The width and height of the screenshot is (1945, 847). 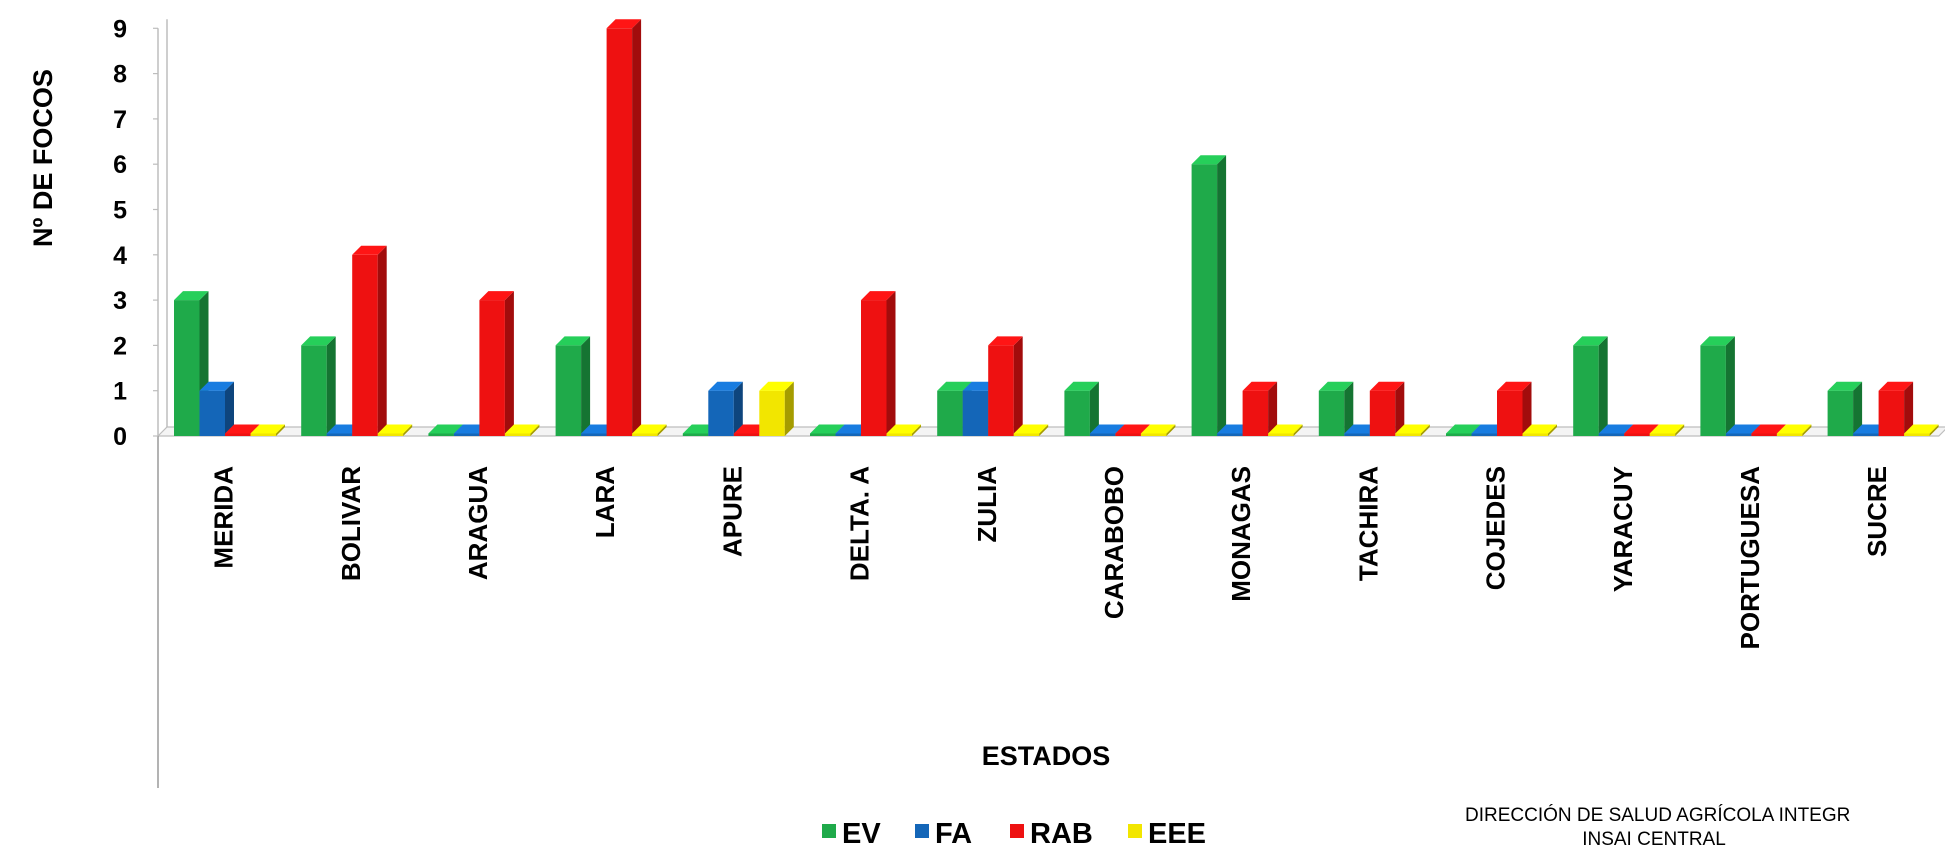 I want to click on x-category-label: PORTUGUESA, so click(x=1750, y=558).